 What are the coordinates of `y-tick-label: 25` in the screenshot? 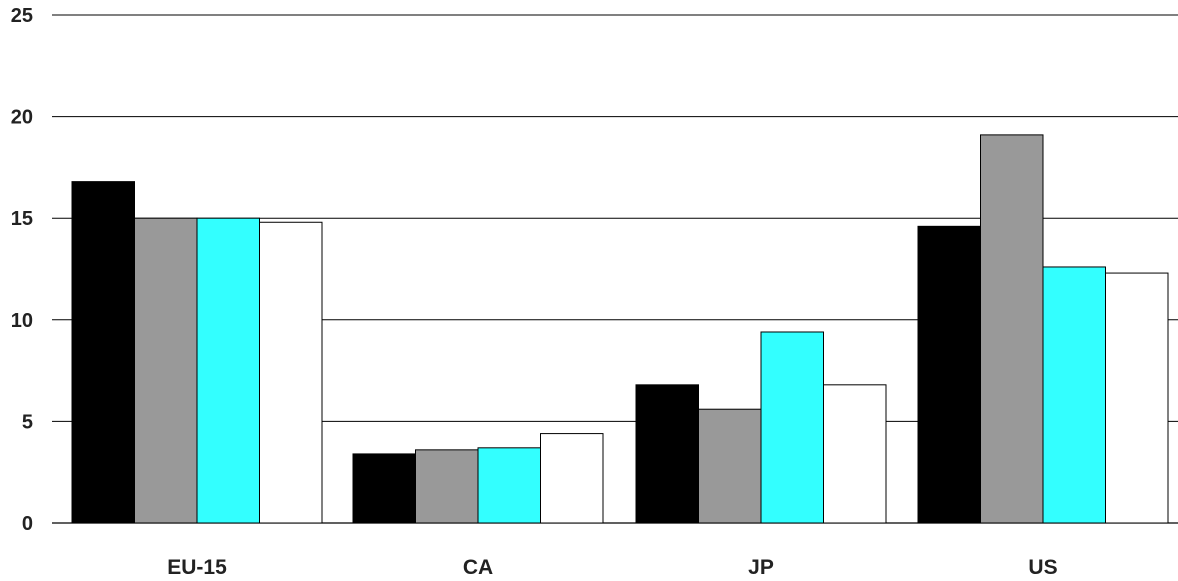 It's located at (22, 16).